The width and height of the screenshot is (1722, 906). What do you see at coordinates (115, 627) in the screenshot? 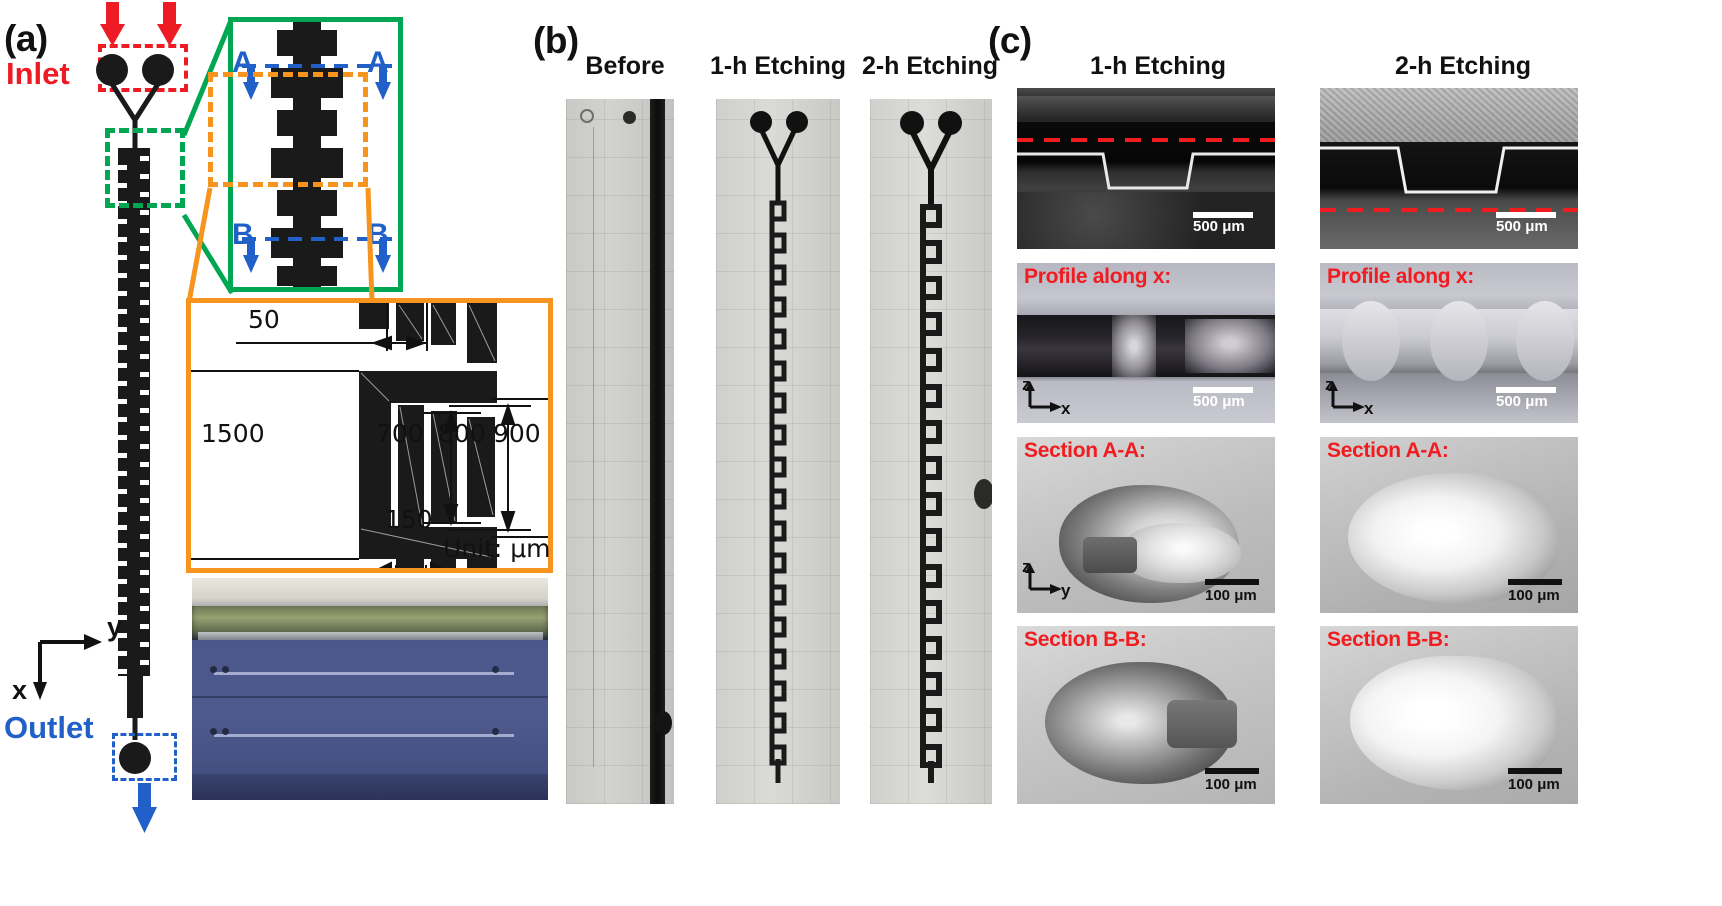
I see `y-axis-label: y` at bounding box center [115, 627].